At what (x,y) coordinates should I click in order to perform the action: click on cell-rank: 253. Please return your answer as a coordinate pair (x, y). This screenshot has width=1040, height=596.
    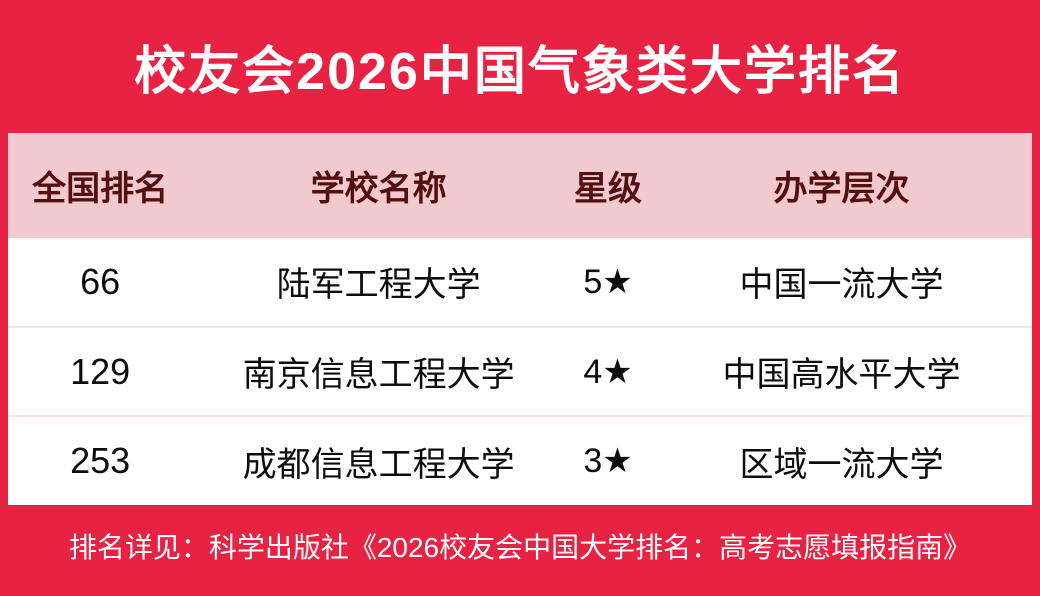
    Looking at the image, I should click on (100, 461).